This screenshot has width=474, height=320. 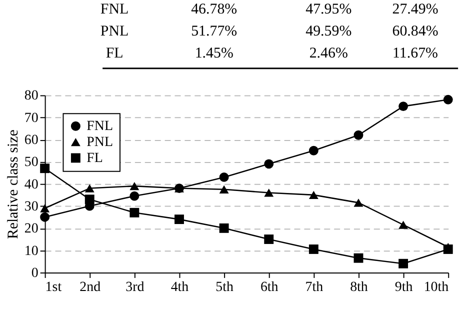 What do you see at coordinates (34, 273) in the screenshot?
I see `y-tick-label: 0` at bounding box center [34, 273].